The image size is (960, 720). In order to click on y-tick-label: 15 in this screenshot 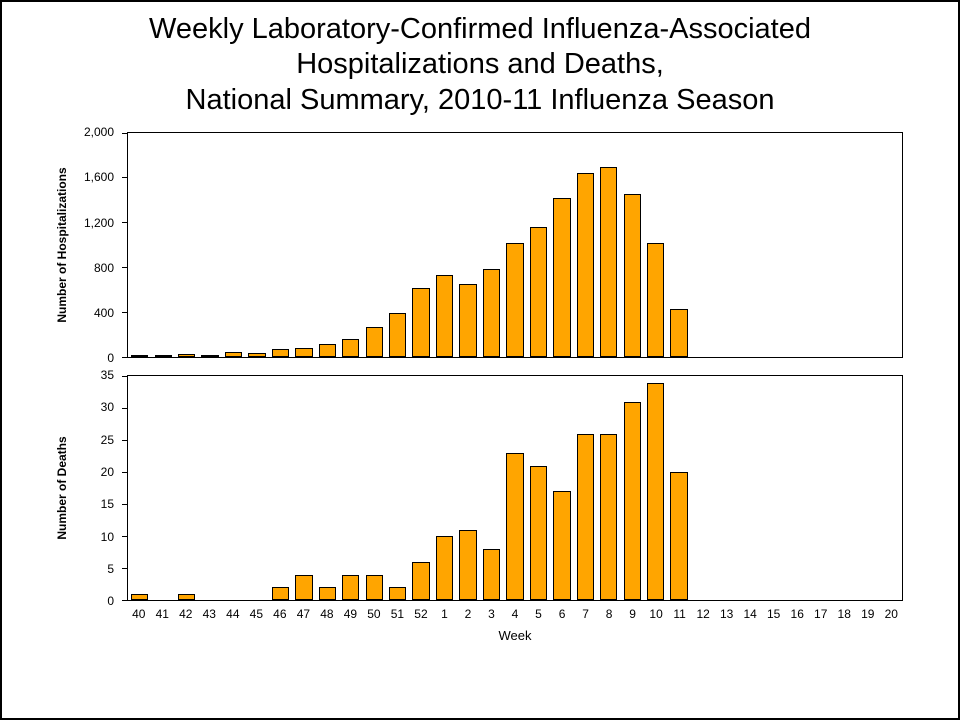, I will do `click(107, 504)`.